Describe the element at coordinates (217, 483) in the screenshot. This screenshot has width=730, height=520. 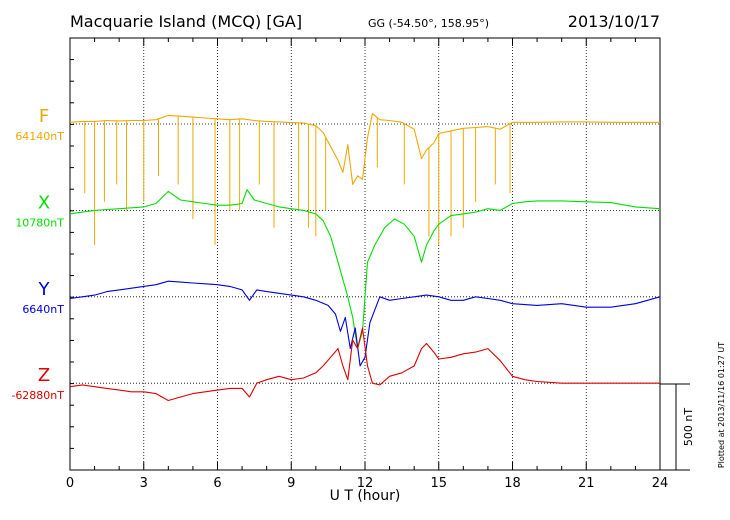
I see `x-tick-label: 6` at that location.